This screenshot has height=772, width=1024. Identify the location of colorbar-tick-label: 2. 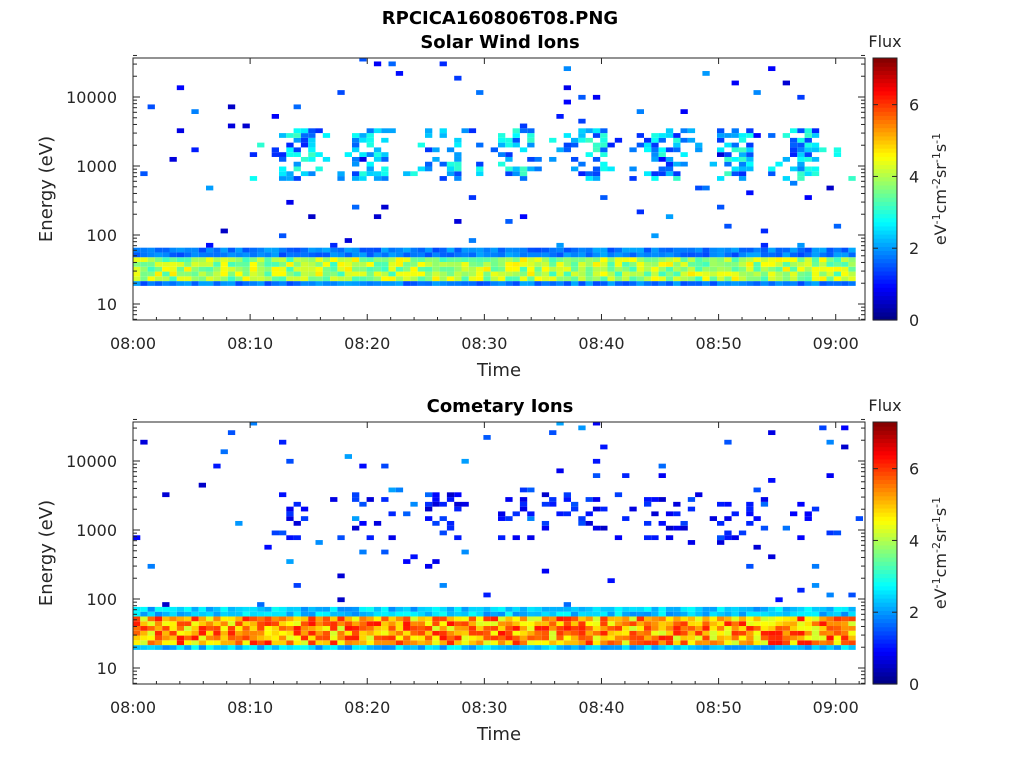
(914, 612).